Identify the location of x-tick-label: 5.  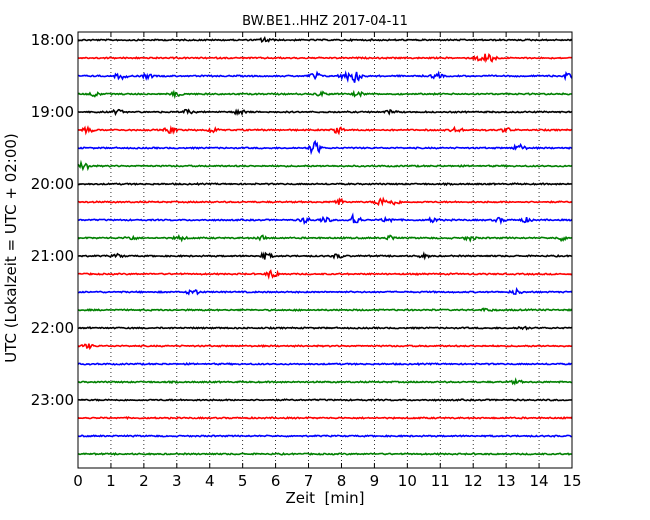
(243, 481).